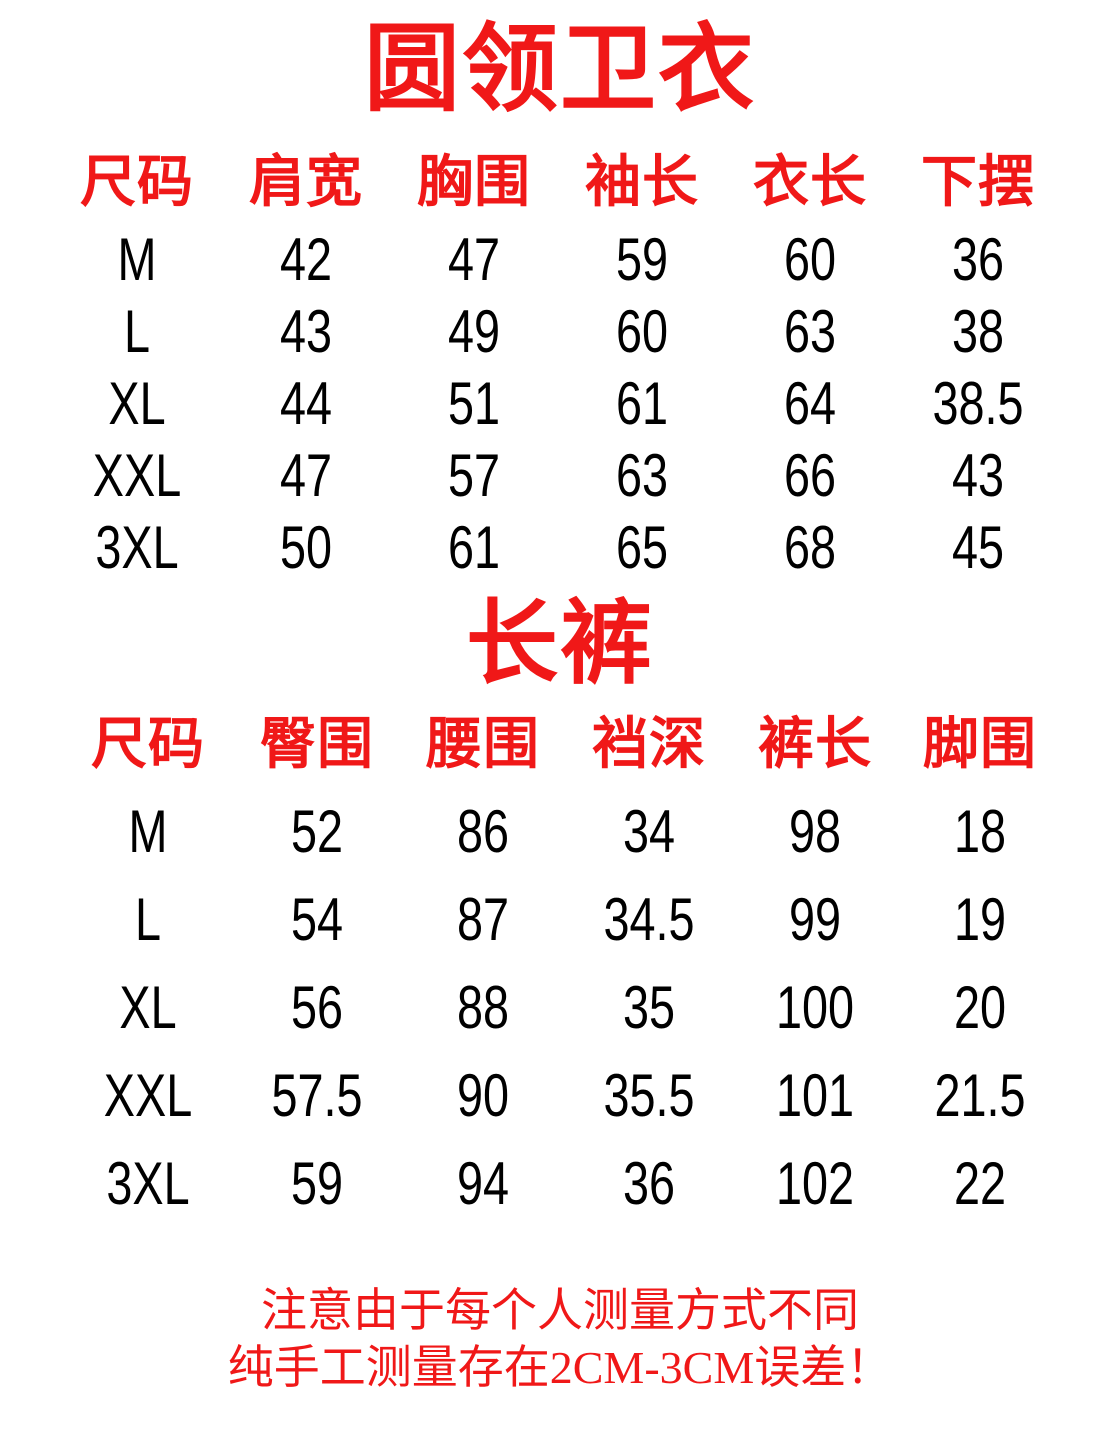 This screenshot has height=1435, width=1120. What do you see at coordinates (978, 181) in the screenshot?
I see `column-header-hem: 下摆` at bounding box center [978, 181].